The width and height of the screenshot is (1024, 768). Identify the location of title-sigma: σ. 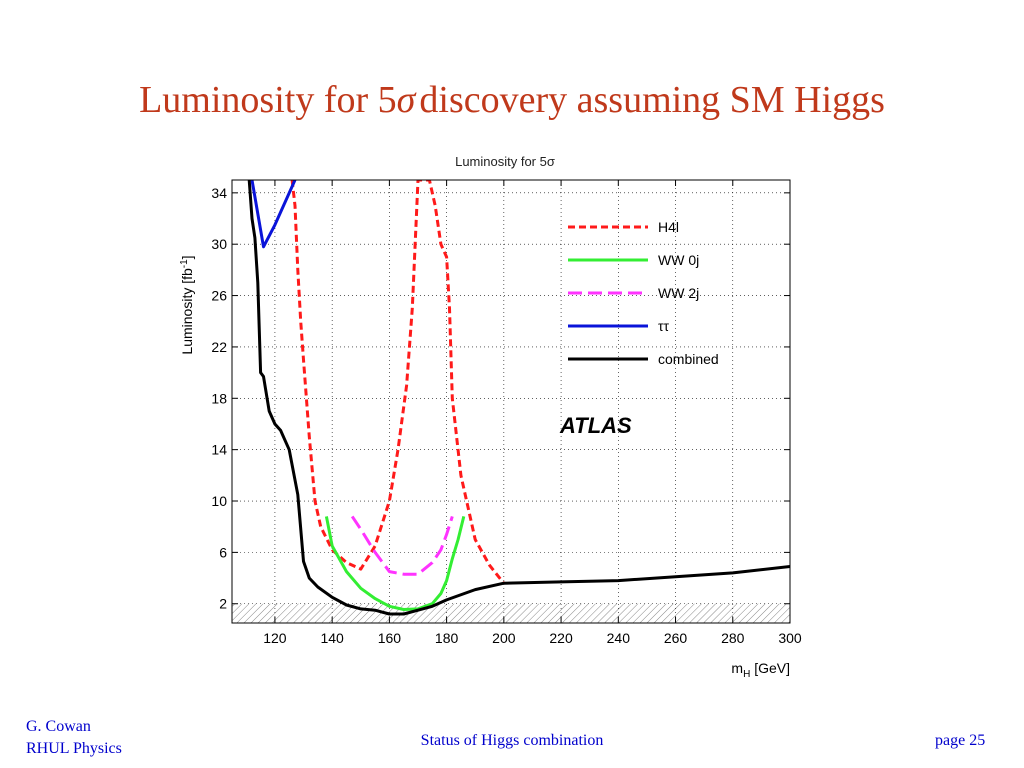
(406, 100).